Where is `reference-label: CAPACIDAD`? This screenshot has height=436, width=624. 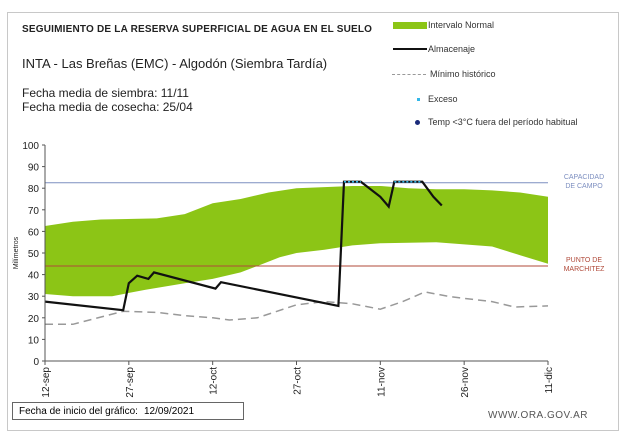 reference-label: CAPACIDAD is located at coordinates (584, 177).